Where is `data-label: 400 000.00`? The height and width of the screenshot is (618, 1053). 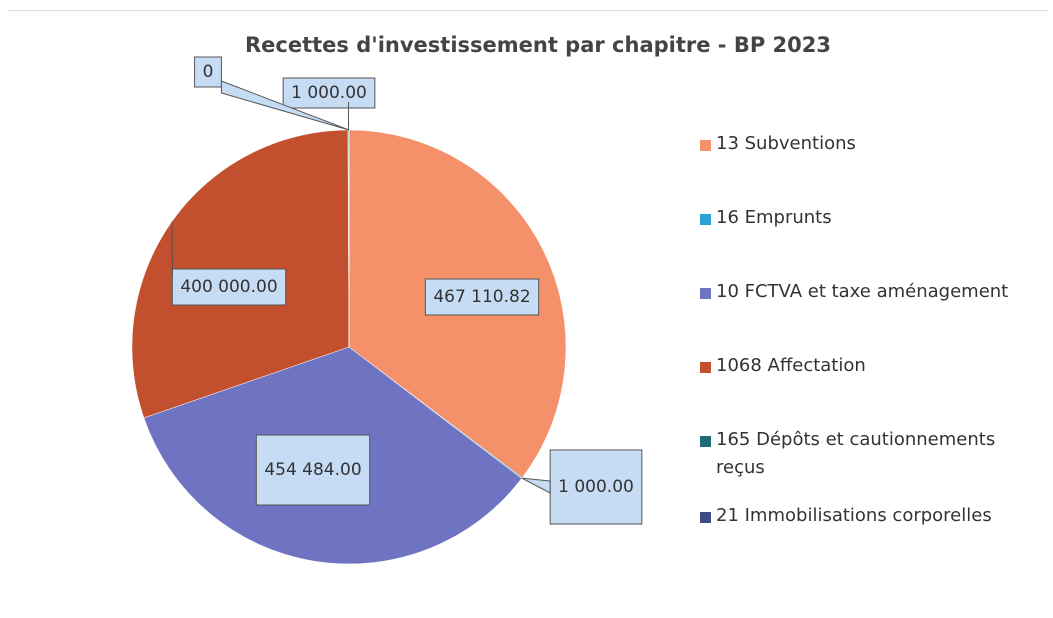 data-label: 400 000.00 is located at coordinates (229, 263).